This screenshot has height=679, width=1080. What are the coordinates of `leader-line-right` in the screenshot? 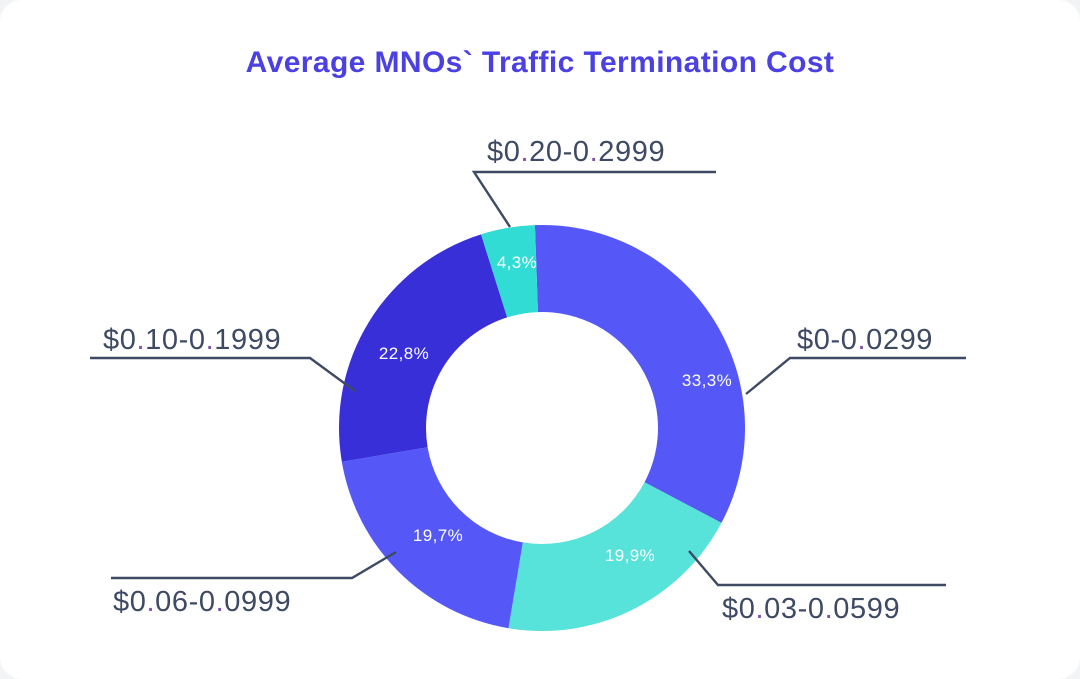 It's located at (855, 375).